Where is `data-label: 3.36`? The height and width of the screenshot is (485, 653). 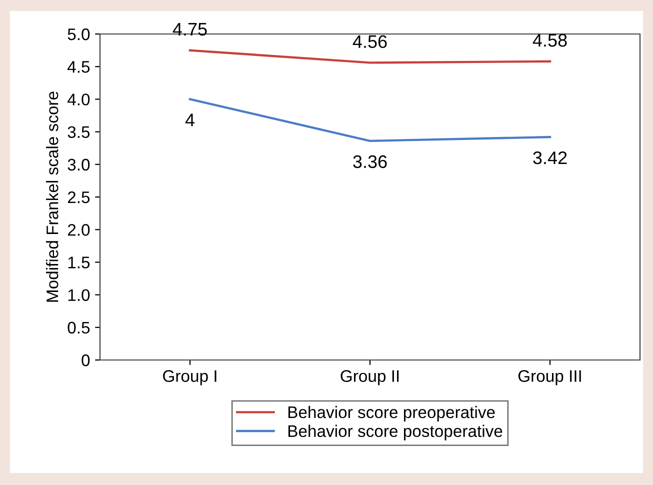
data-label: 3.36 is located at coordinates (370, 161).